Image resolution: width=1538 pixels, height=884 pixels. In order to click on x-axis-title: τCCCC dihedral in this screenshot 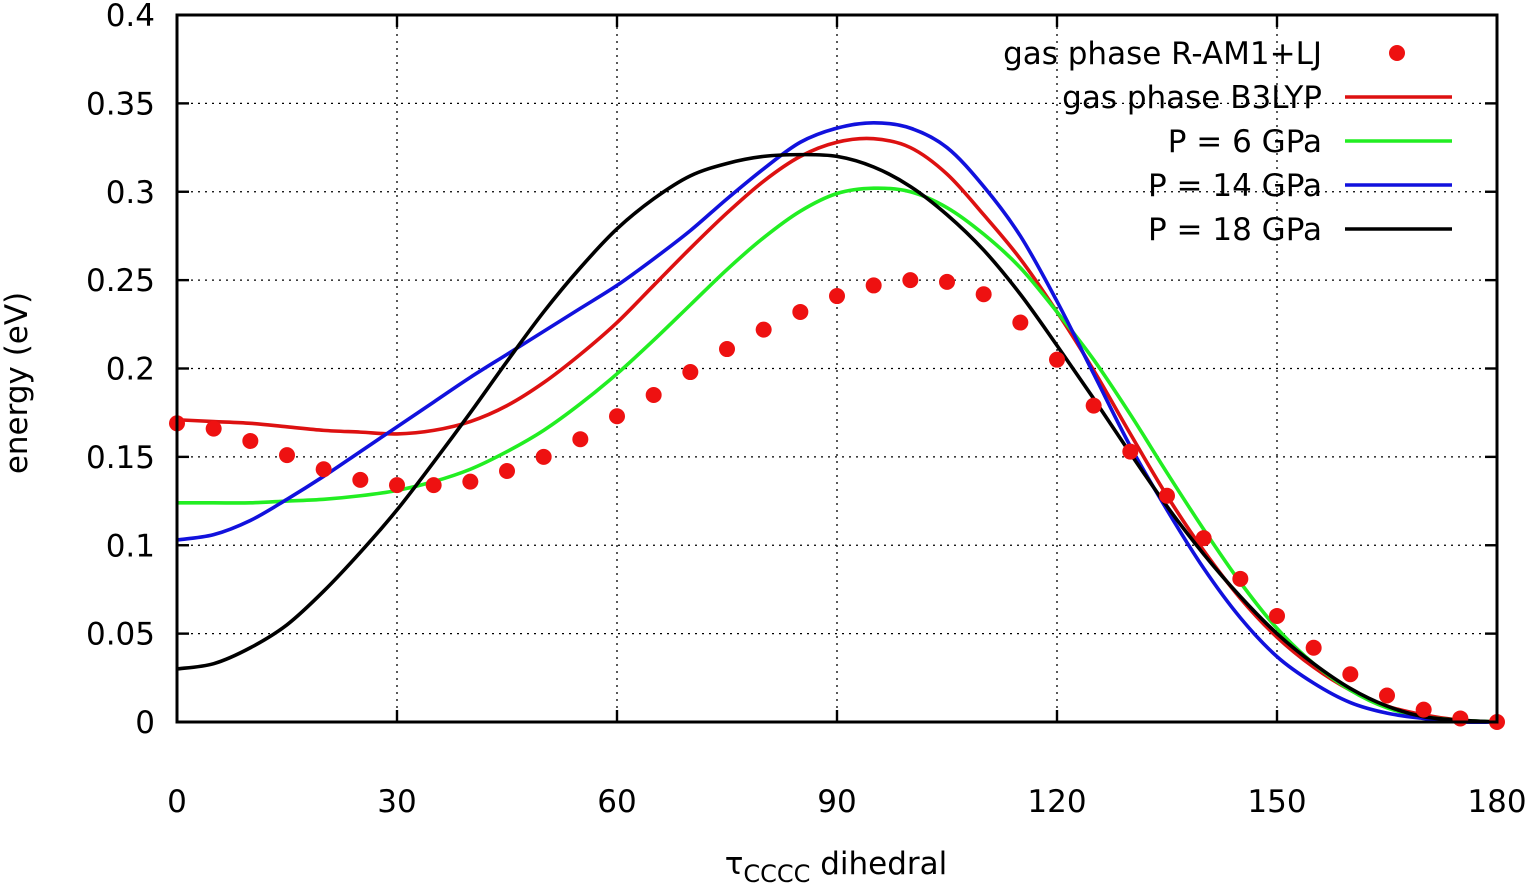, I will do `click(836, 865)`.